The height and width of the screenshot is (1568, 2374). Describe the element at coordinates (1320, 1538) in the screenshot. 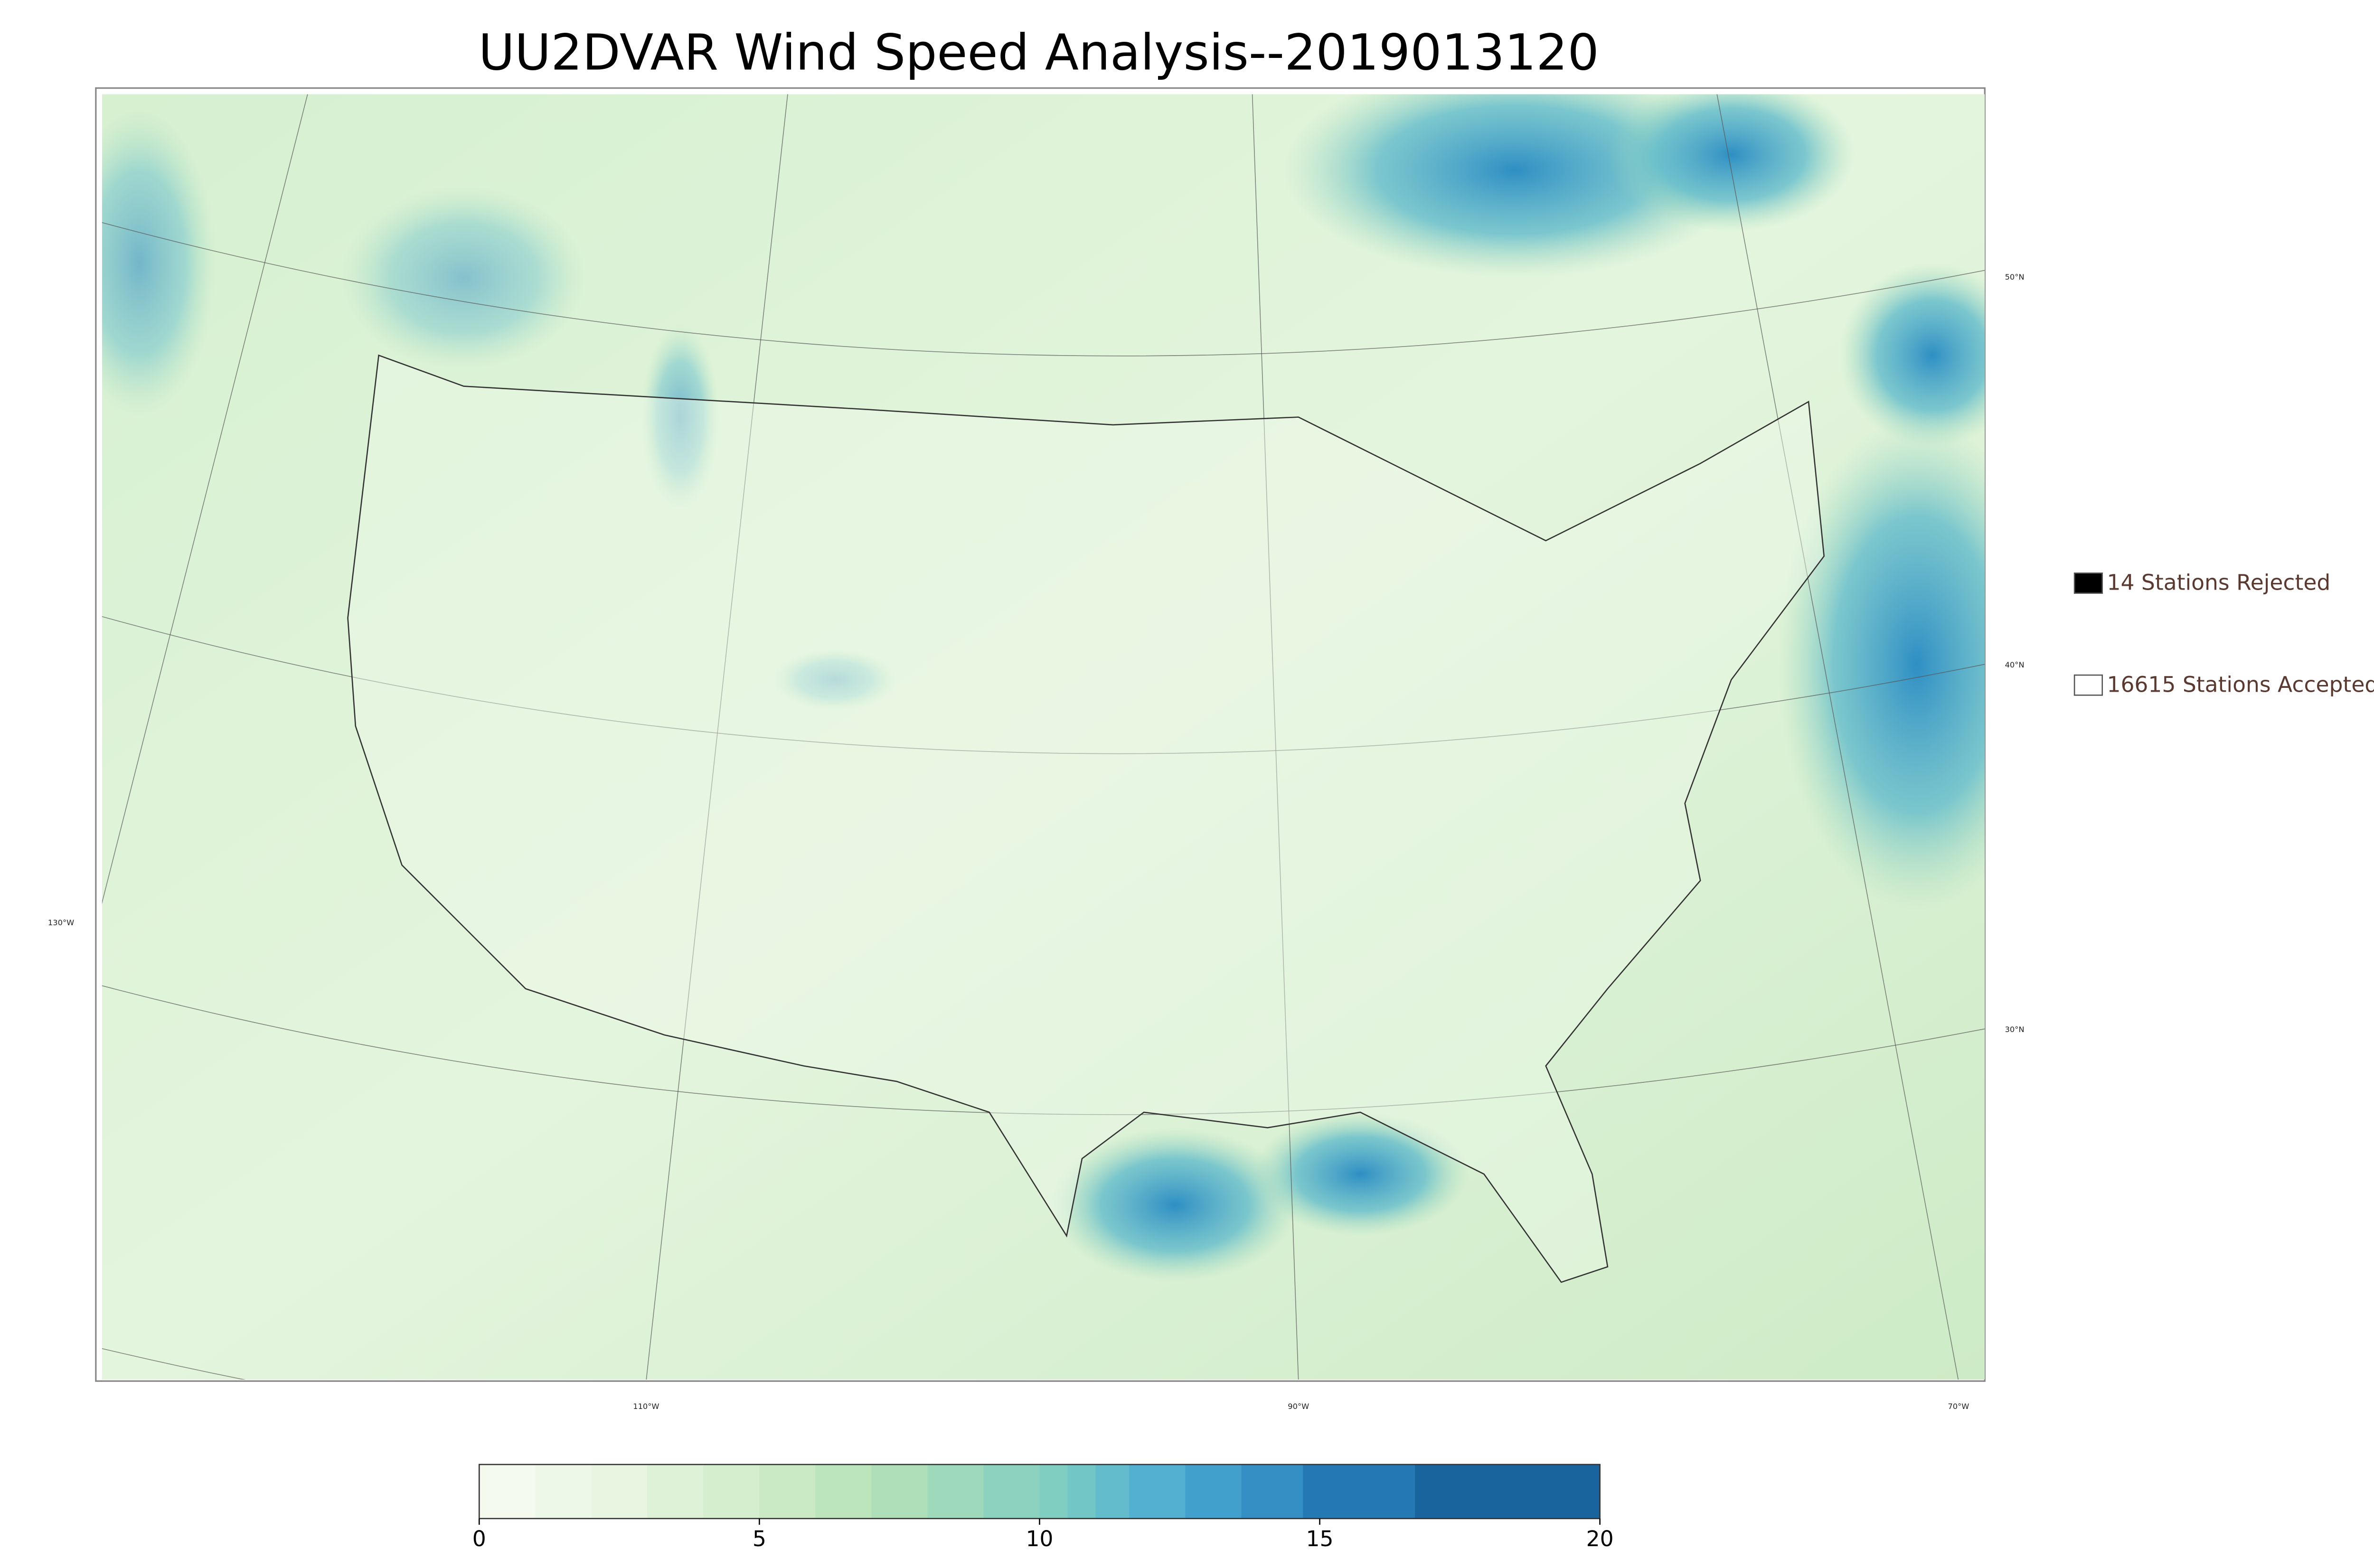

I see `colorbar-tick-label: 15` at that location.